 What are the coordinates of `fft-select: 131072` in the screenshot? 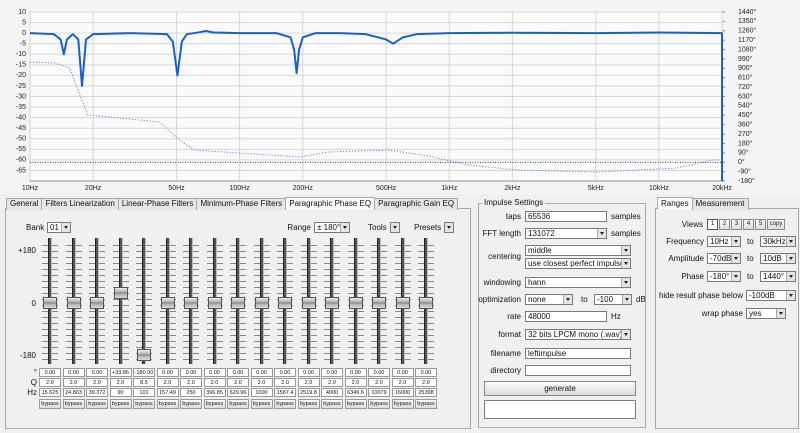 It's located at (566, 233).